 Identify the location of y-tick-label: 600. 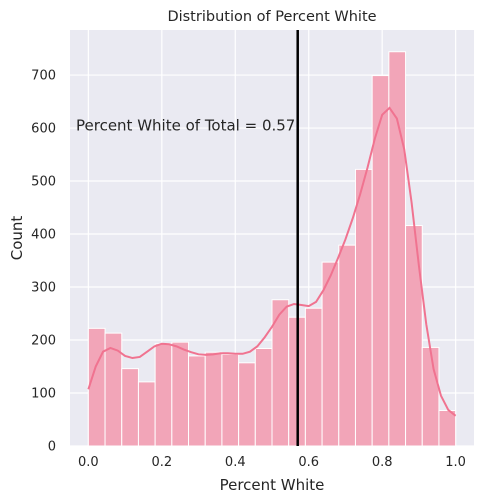
(43, 129).